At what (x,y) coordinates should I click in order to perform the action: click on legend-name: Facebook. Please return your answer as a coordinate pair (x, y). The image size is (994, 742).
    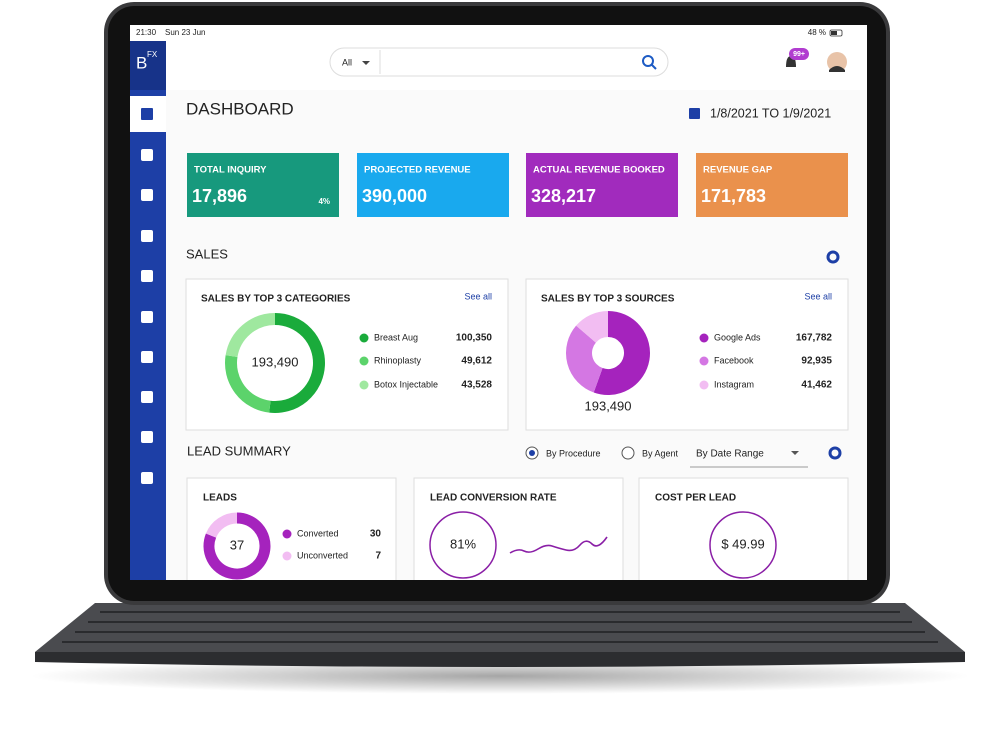
    Looking at the image, I should click on (734, 360).